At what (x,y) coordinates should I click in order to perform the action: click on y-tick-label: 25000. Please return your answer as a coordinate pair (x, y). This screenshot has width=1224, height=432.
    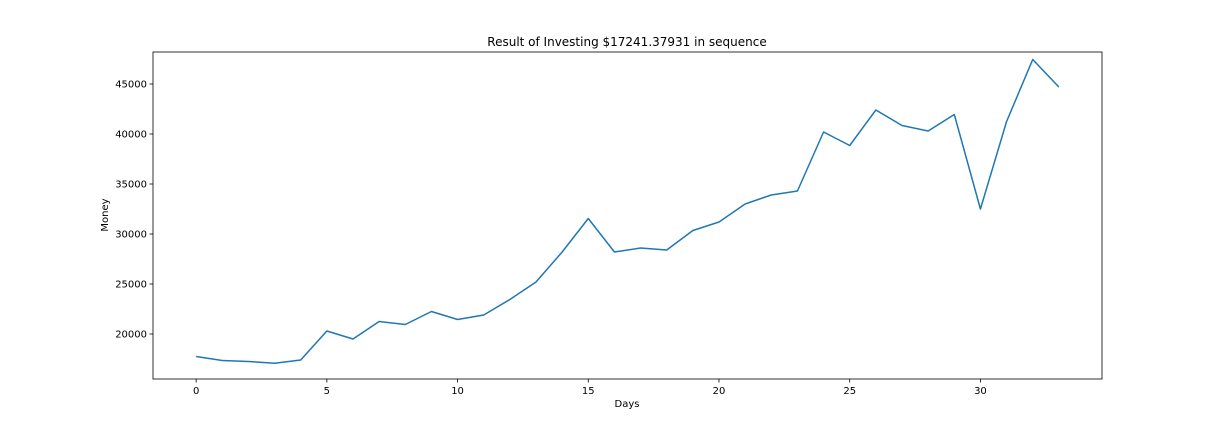
    Looking at the image, I should click on (131, 285).